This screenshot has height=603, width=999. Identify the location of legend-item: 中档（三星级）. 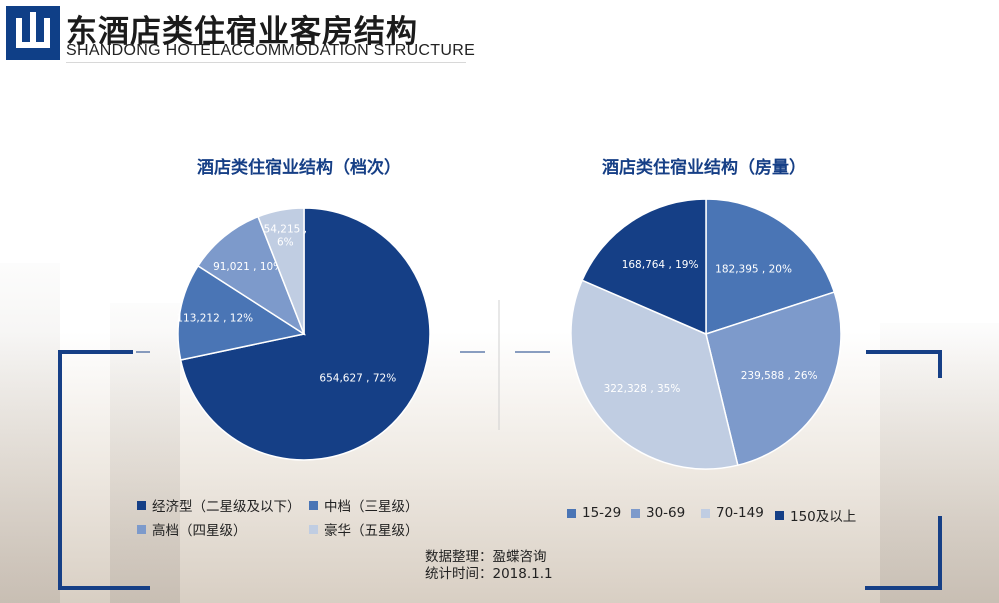
(364, 505).